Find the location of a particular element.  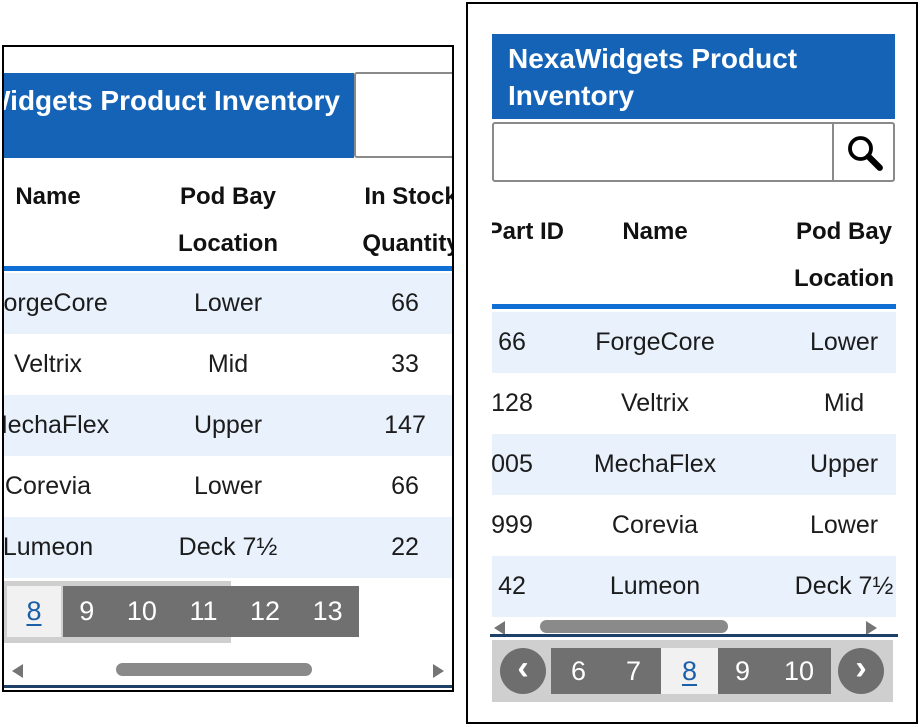

pagination-pages: 9 10 11 12 13 is located at coordinates (211, 611).